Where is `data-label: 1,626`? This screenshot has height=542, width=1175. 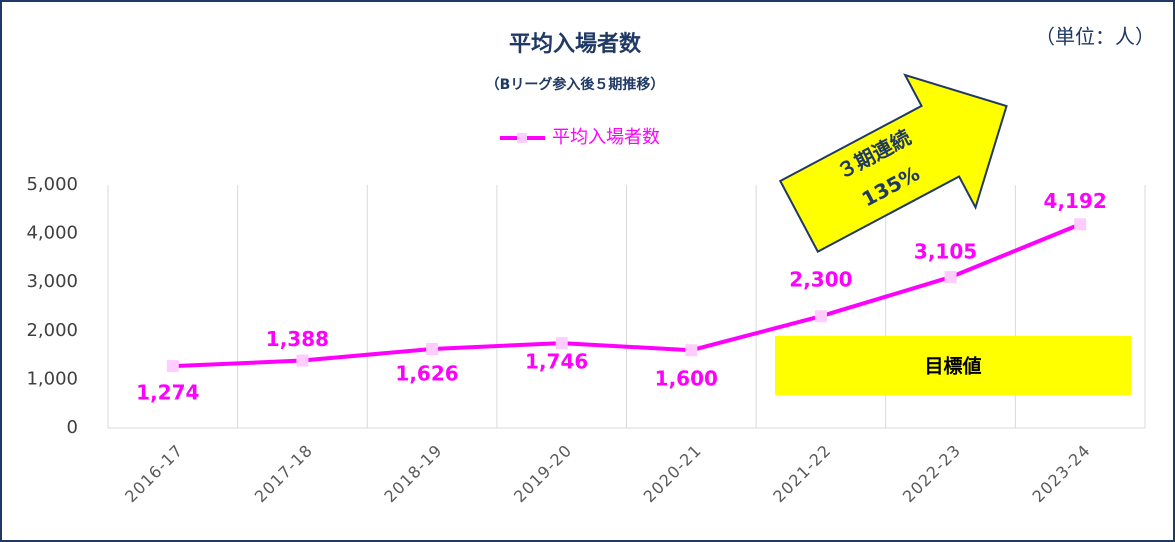
data-label: 1,626 is located at coordinates (426, 373).